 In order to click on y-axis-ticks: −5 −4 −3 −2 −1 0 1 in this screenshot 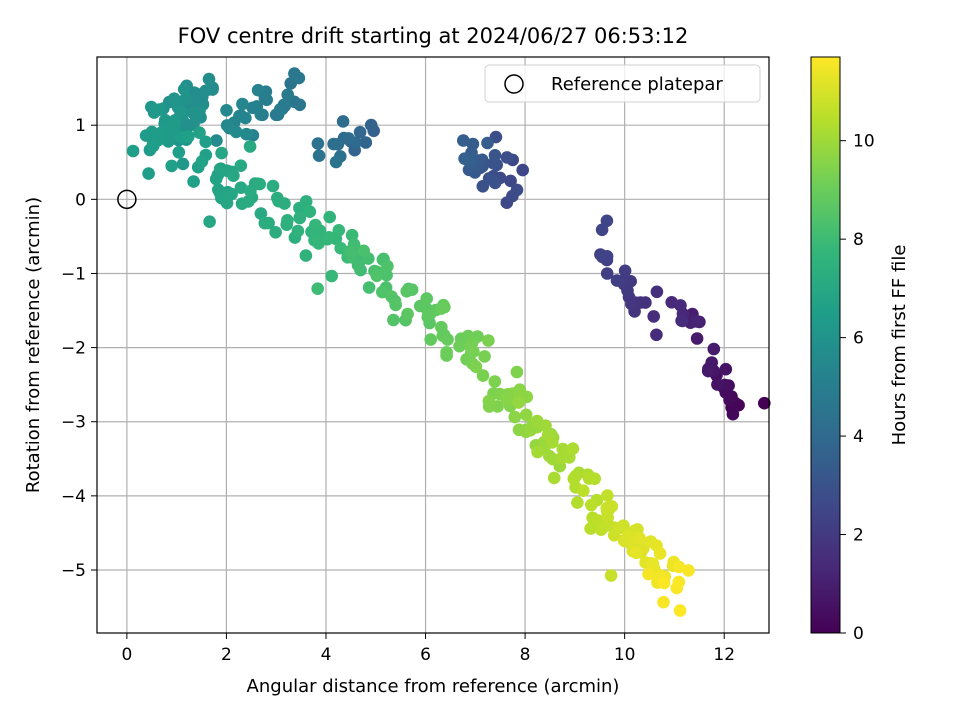, I will do `click(79, 348)`.